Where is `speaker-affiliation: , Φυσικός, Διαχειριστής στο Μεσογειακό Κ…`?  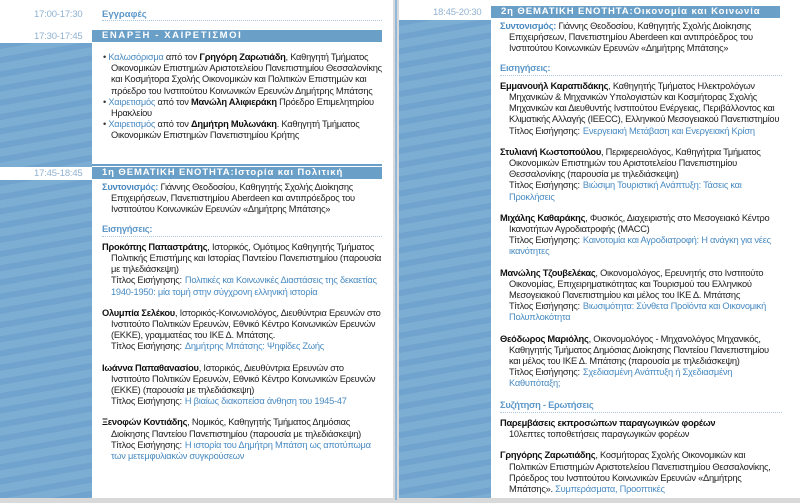
speaker-affiliation: , Φυσικός, Διαχειριστής στο Μεσογειακό Κ… is located at coordinates (639, 223).